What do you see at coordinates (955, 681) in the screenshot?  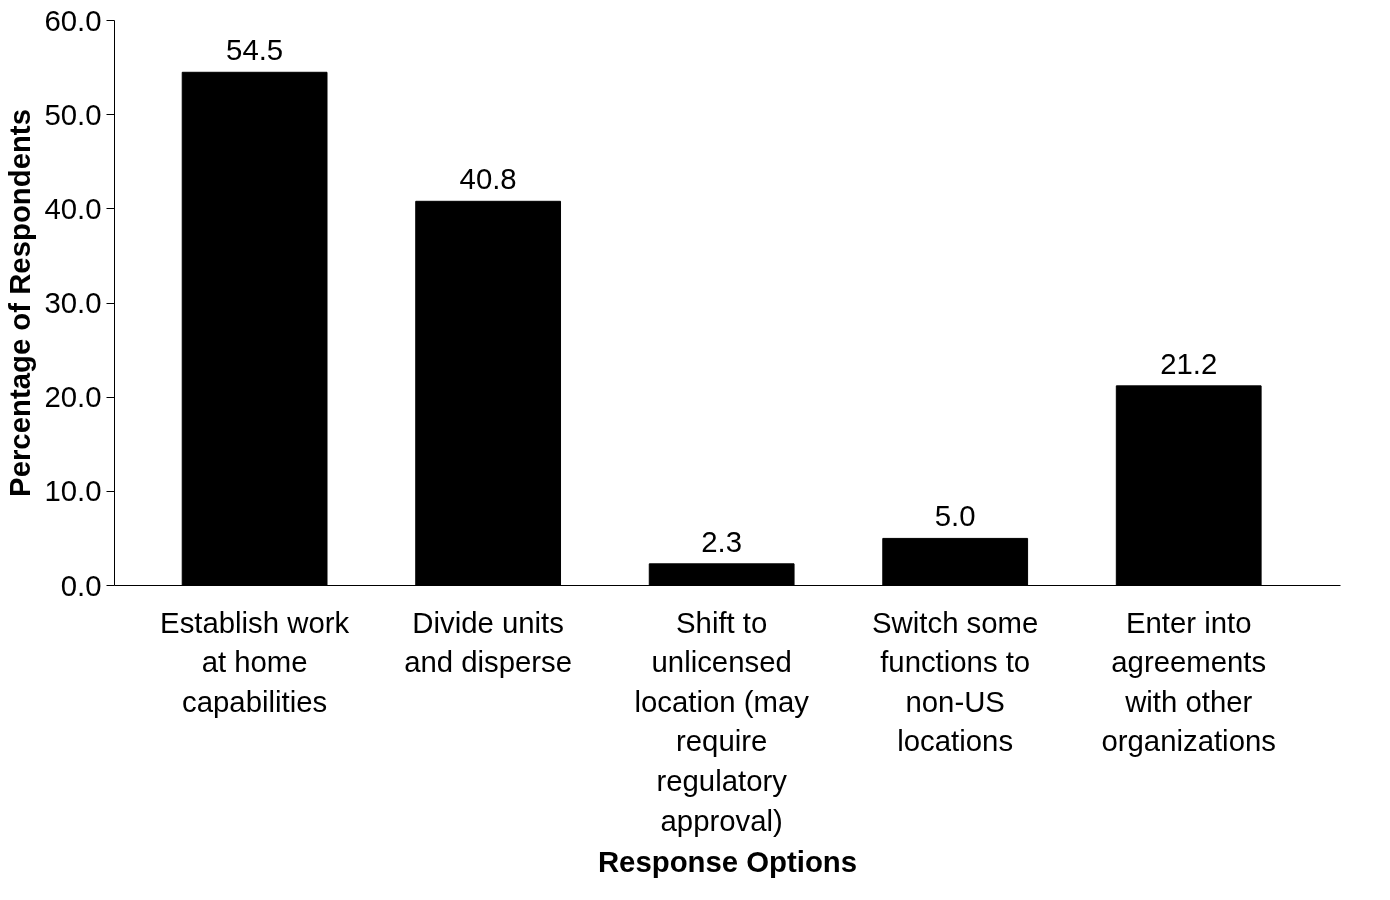 I see `x-tick-label: Switch some functions to non-US locations` at bounding box center [955, 681].